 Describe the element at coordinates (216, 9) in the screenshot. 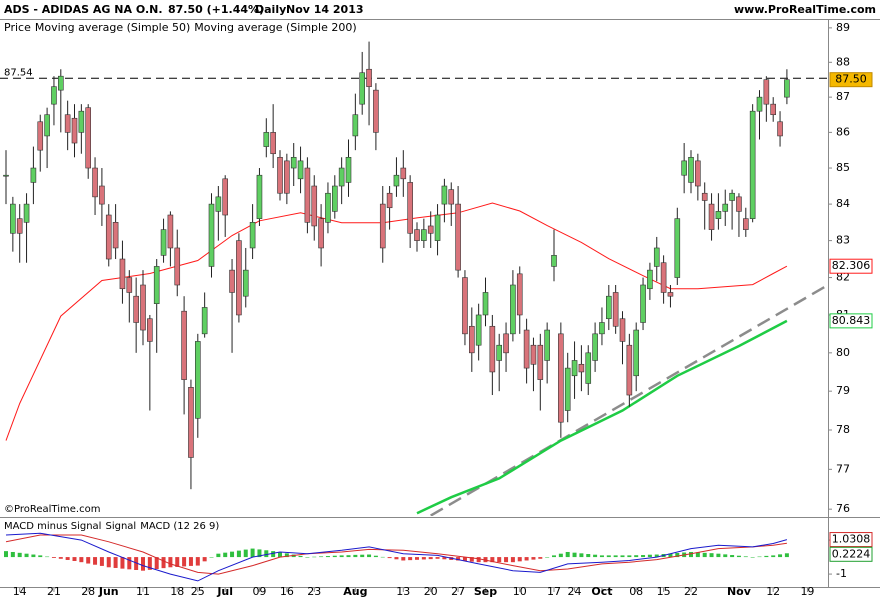

I see `quote: 87.50 (+1.44%)` at that location.